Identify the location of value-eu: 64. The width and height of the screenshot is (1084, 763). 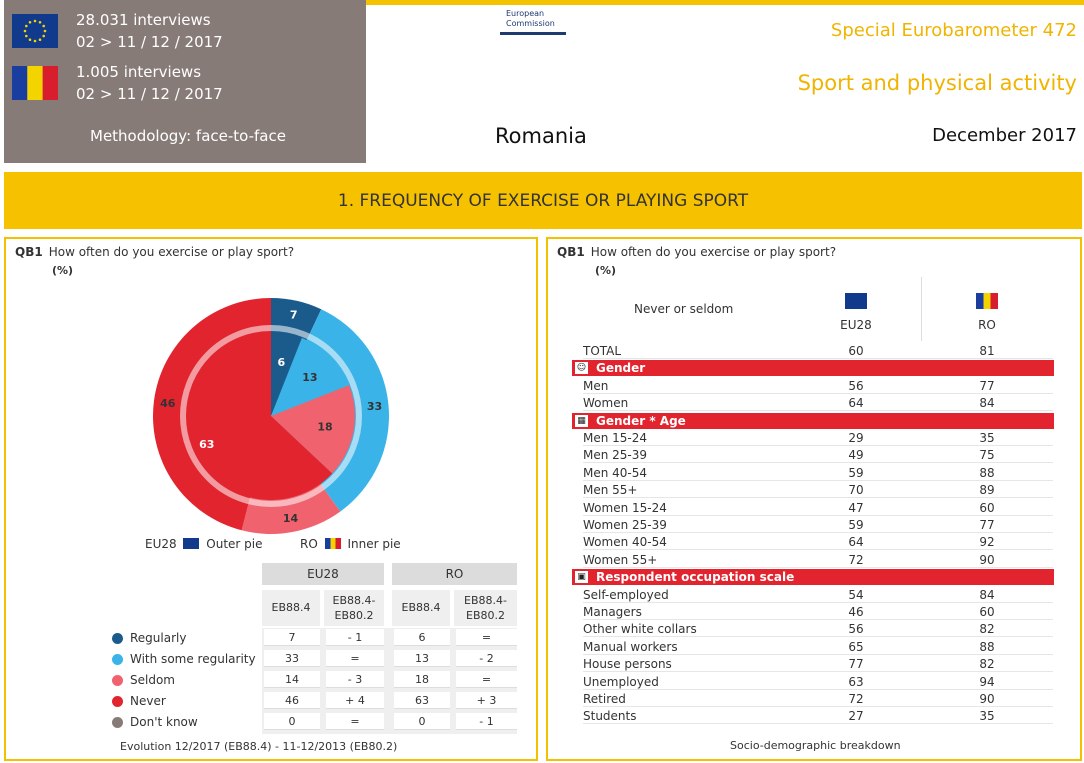
(856, 403).